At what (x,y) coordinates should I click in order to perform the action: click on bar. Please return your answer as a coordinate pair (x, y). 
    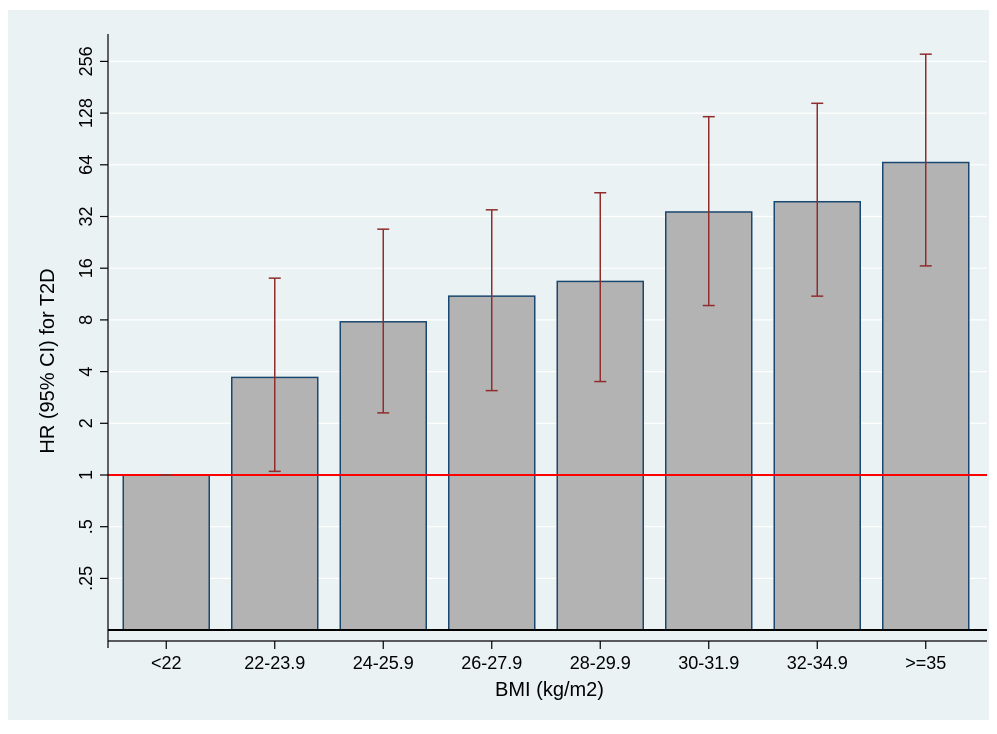
    Looking at the image, I should click on (166, 552).